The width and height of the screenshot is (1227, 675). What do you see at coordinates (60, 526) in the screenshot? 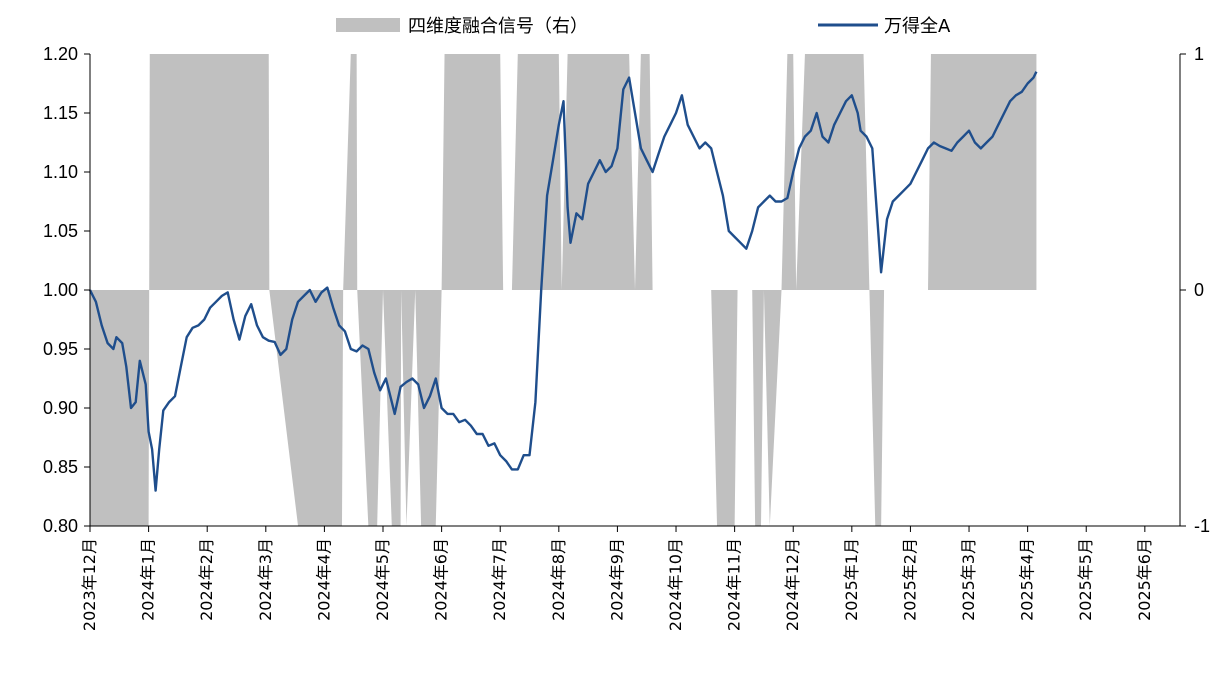
I see `y-left-tick-label: 0.80` at bounding box center [60, 526].